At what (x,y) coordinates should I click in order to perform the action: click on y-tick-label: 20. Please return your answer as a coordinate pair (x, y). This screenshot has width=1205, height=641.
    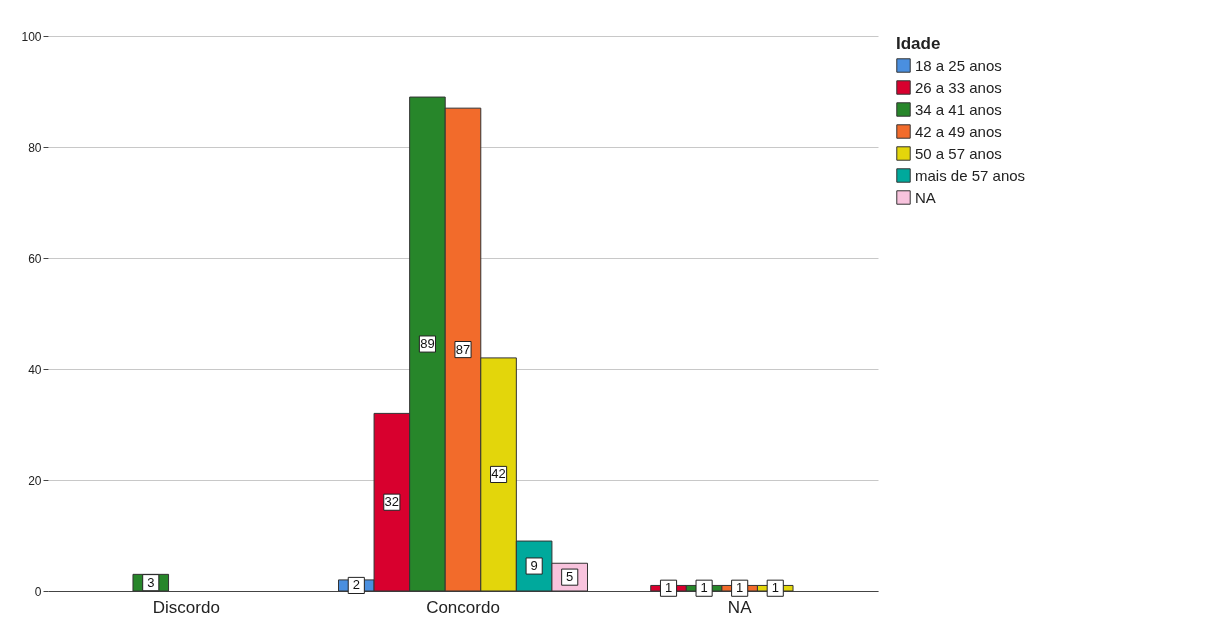
    Looking at the image, I should click on (35, 480).